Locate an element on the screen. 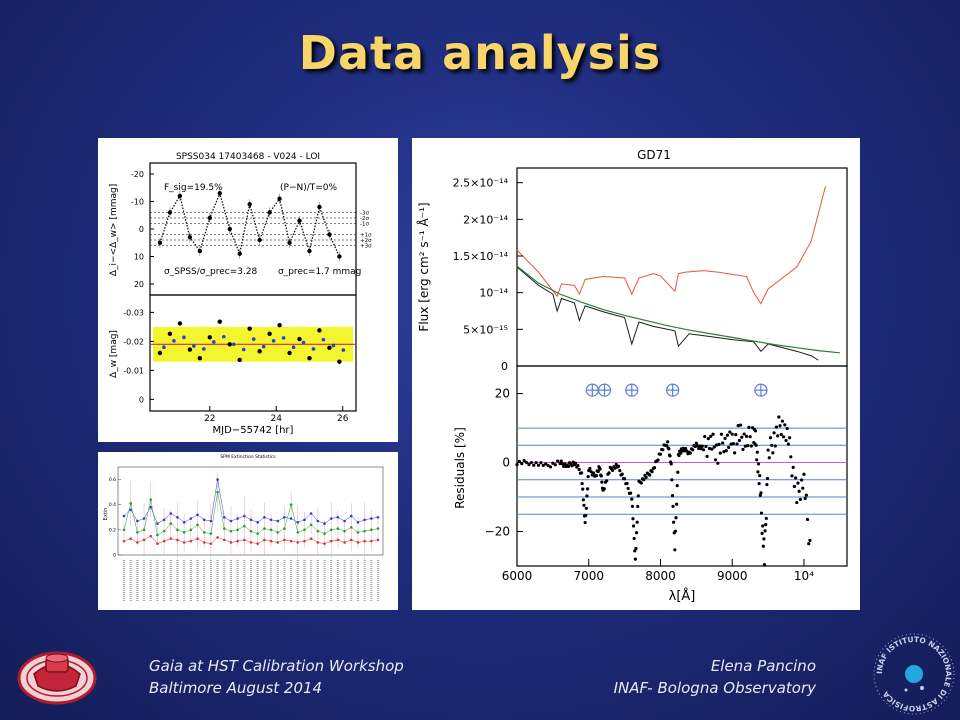 The image size is (960, 720). ext-ytick-label: 0.2 is located at coordinates (112, 530).